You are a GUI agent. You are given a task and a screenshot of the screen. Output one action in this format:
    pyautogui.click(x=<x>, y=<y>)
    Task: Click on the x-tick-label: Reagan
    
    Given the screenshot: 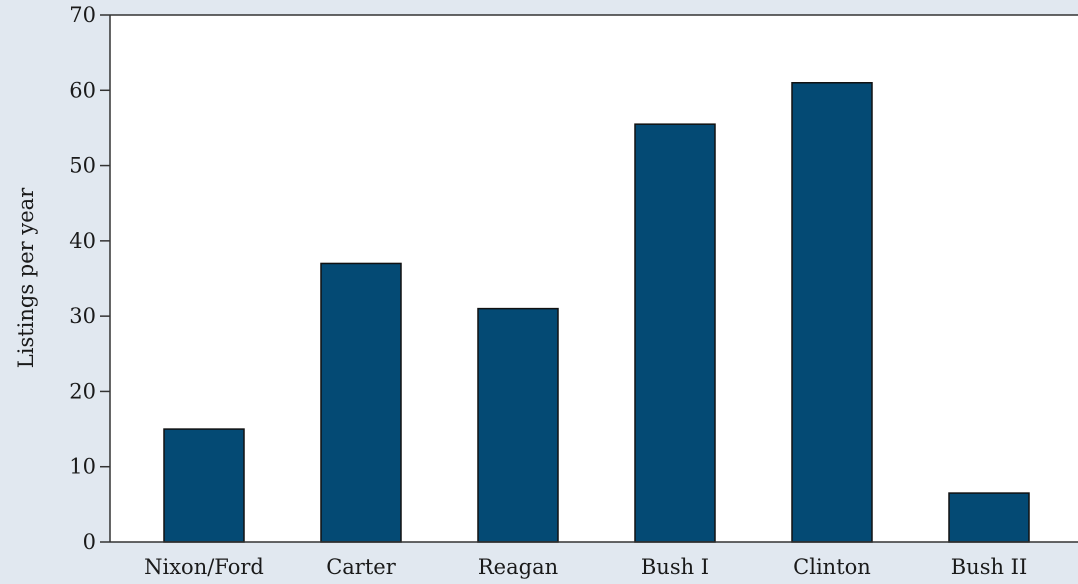 What is the action you would take?
    pyautogui.click(x=518, y=567)
    